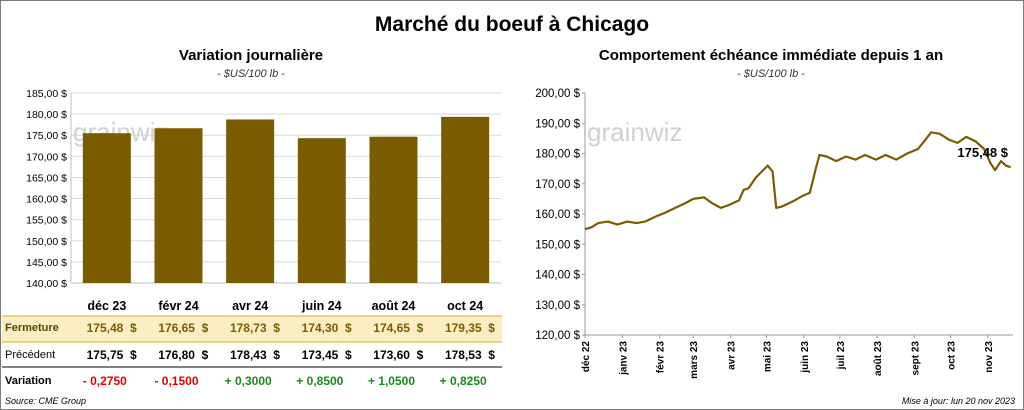 The height and width of the screenshot is (410, 1024). I want to click on right-y-tick-label: 130,00 $, so click(557, 306).